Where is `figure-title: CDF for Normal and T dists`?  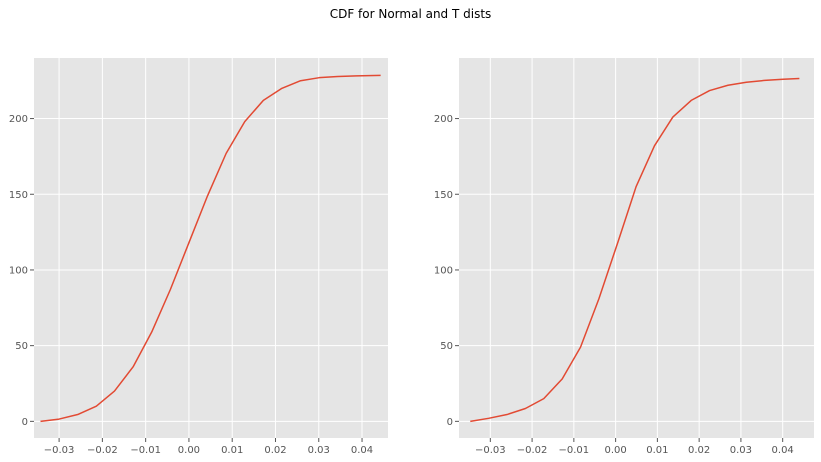
figure-title: CDF for Normal and T dists is located at coordinates (411, 14).